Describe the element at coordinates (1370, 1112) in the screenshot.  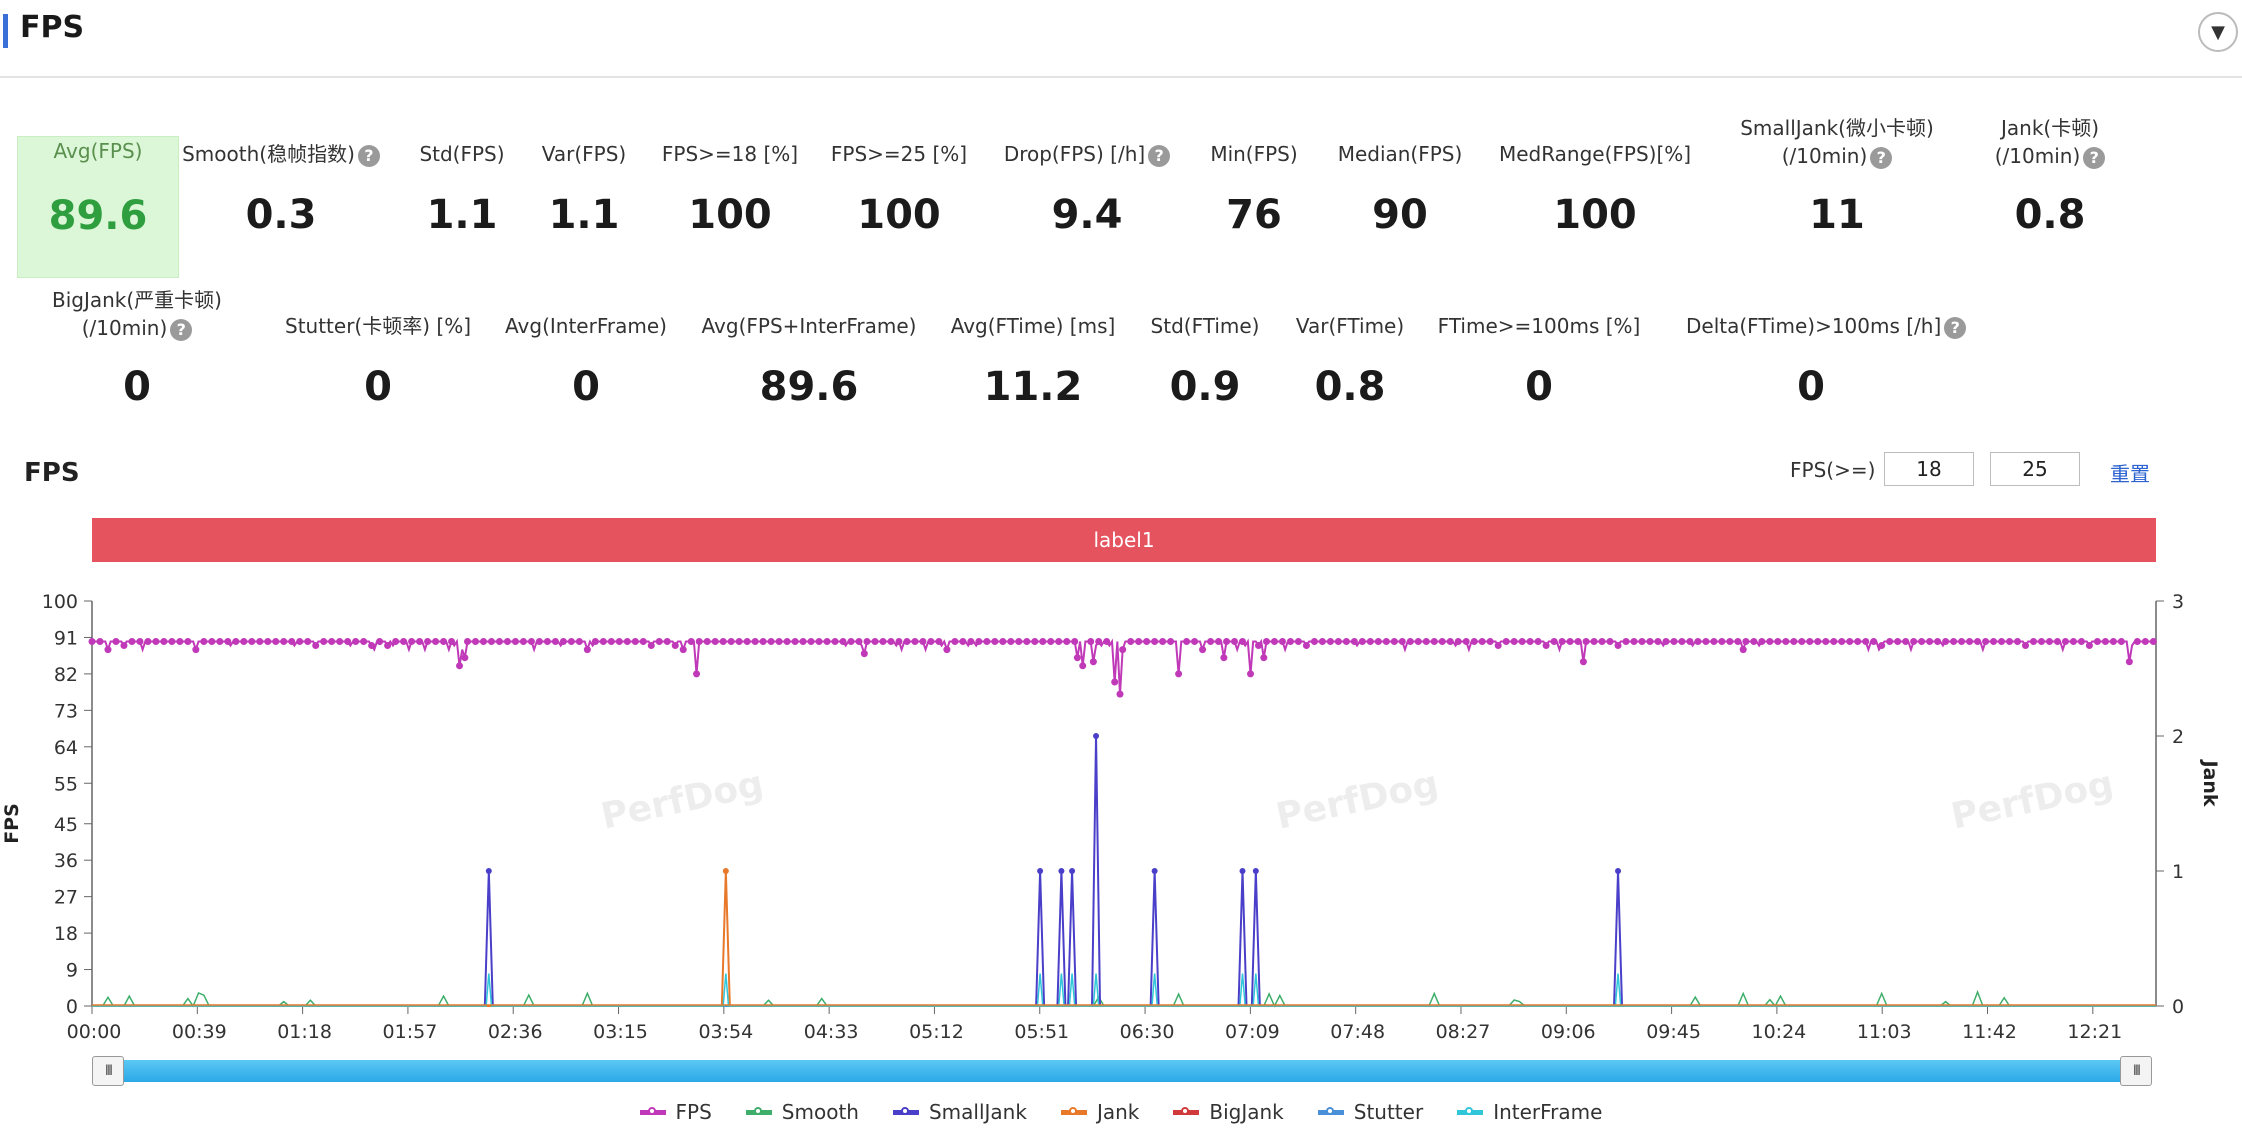
I see `legend-item-stutter: Stutter` at that location.